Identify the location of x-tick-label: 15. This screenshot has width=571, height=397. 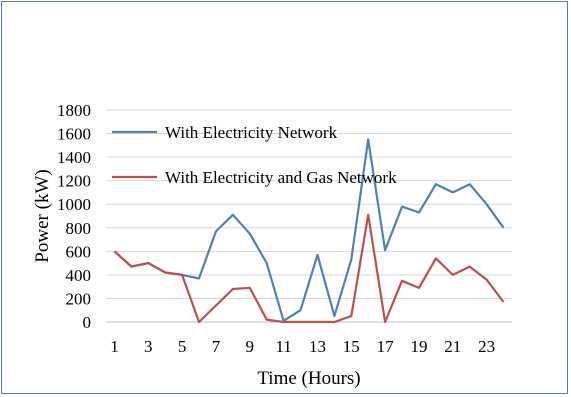
(351, 346).